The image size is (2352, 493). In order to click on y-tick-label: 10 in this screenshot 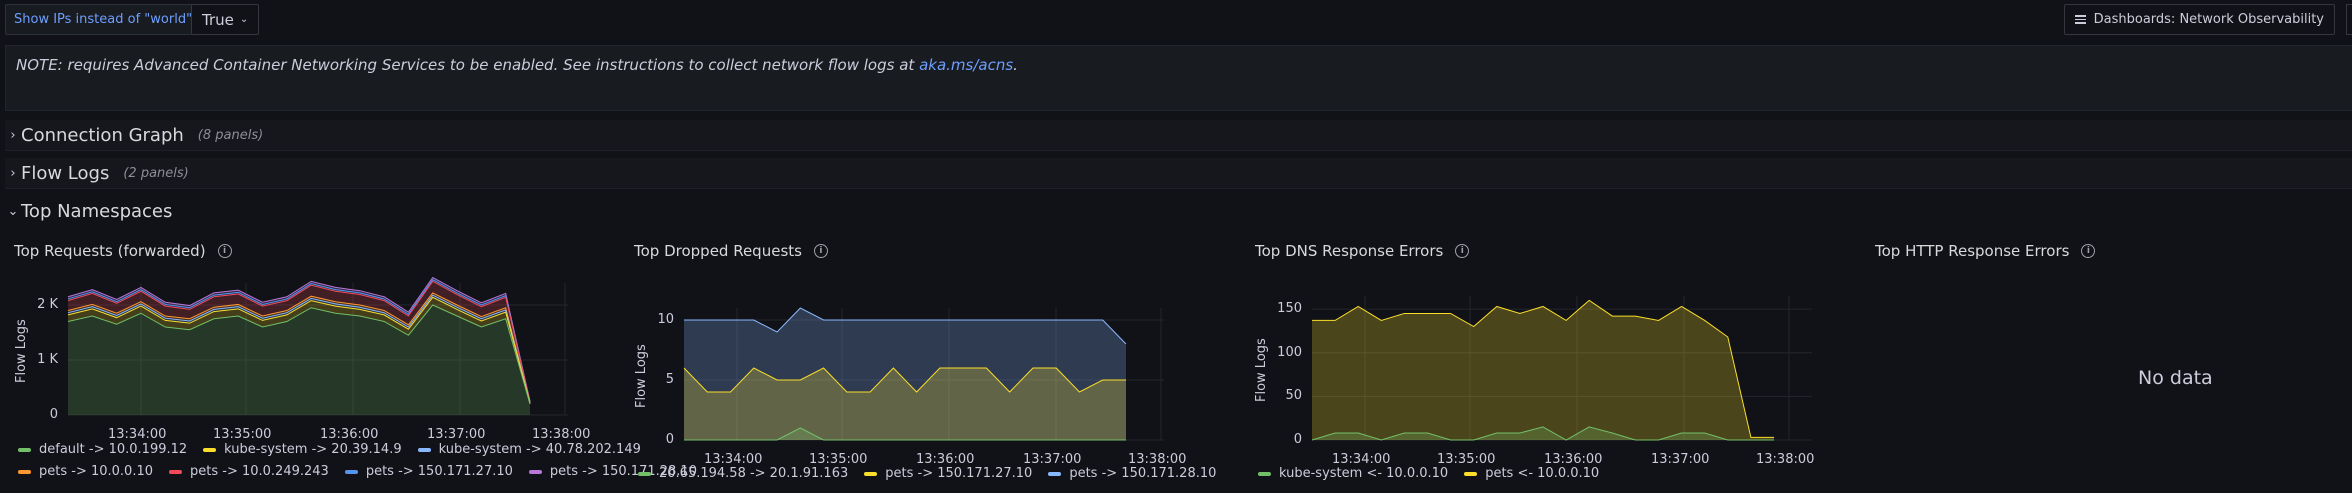, I will do `click(665, 319)`.